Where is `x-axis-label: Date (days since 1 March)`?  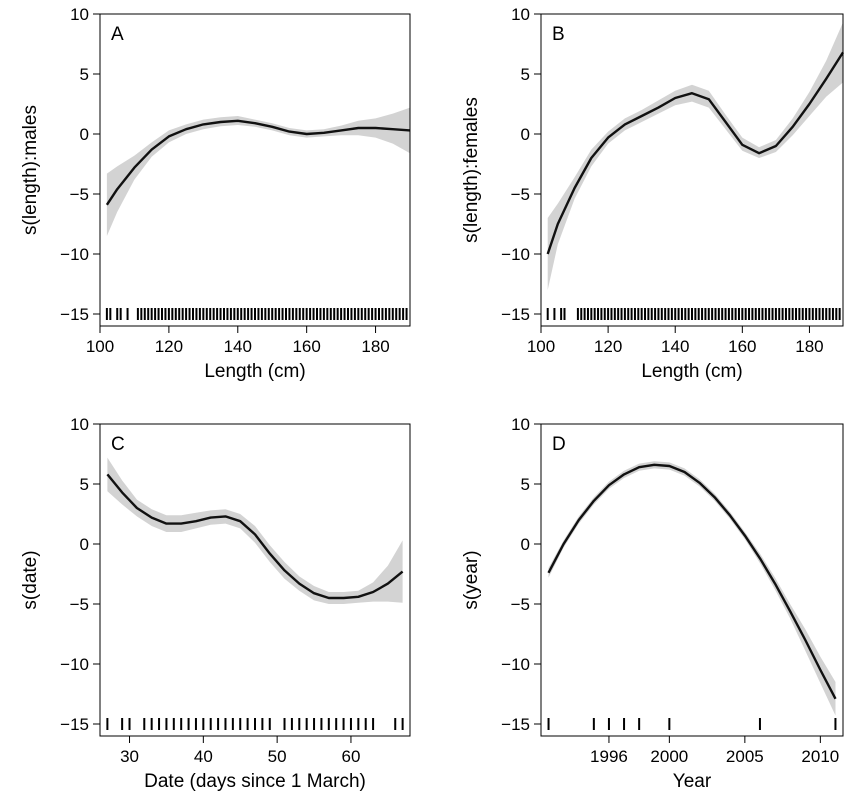 x-axis-label: Date (days since 1 March) is located at coordinates (255, 781).